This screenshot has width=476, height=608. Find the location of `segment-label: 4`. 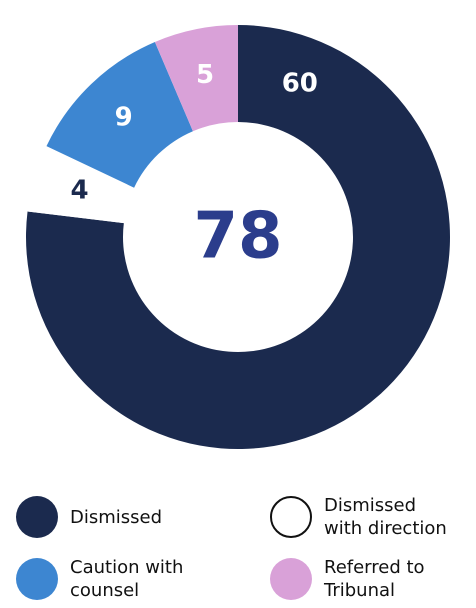

segment-label: 4 is located at coordinates (79, 191).